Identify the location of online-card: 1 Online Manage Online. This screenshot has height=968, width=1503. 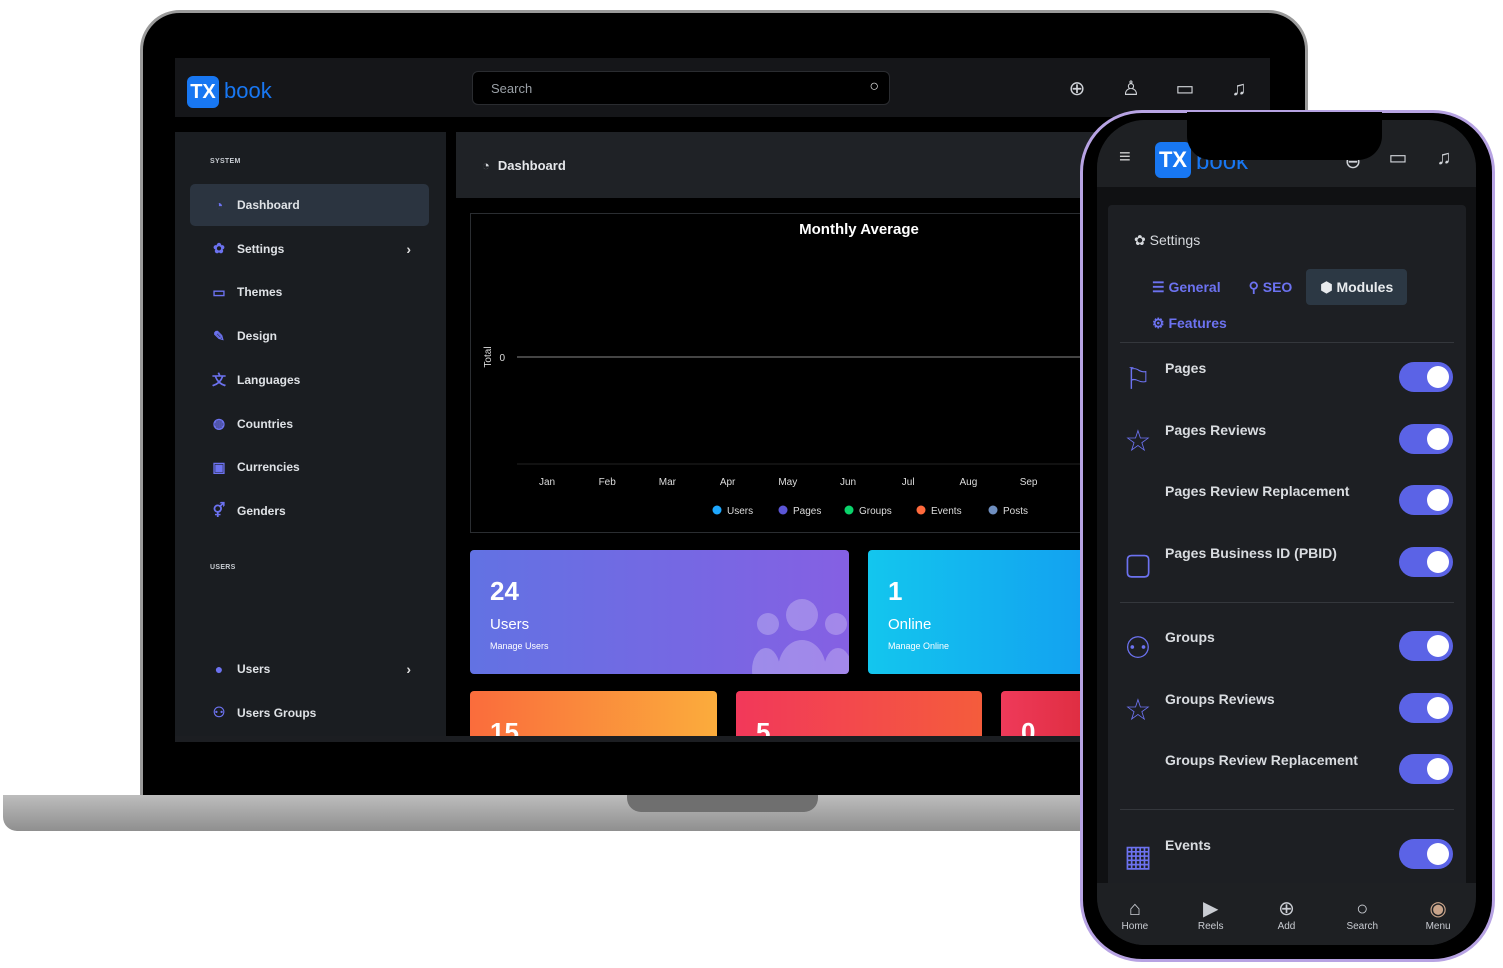
(983, 612).